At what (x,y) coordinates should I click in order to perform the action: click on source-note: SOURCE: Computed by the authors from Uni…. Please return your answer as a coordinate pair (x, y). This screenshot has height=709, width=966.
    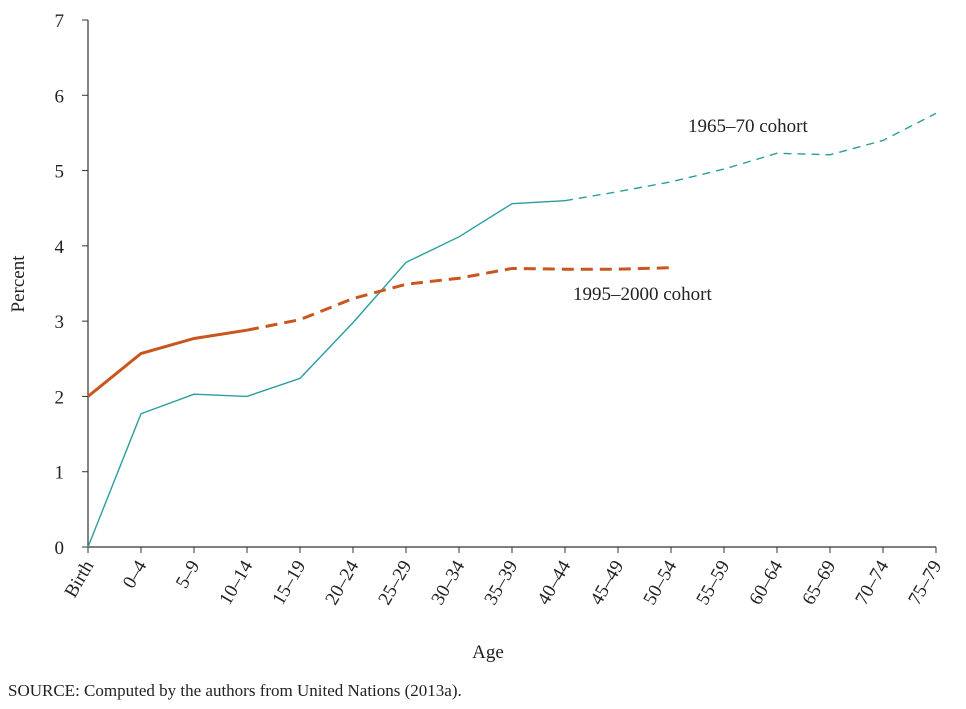
    Looking at the image, I should click on (235, 690).